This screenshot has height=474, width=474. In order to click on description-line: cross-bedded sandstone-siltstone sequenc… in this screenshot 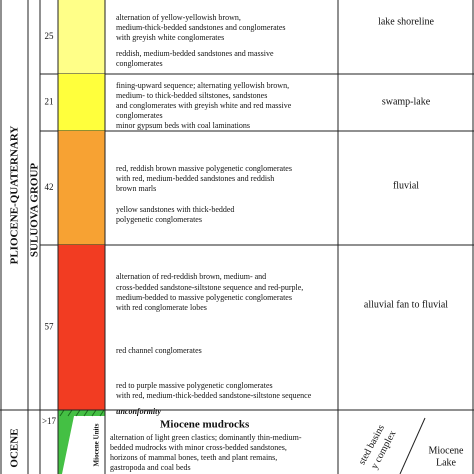, I will do `click(209, 287)`.